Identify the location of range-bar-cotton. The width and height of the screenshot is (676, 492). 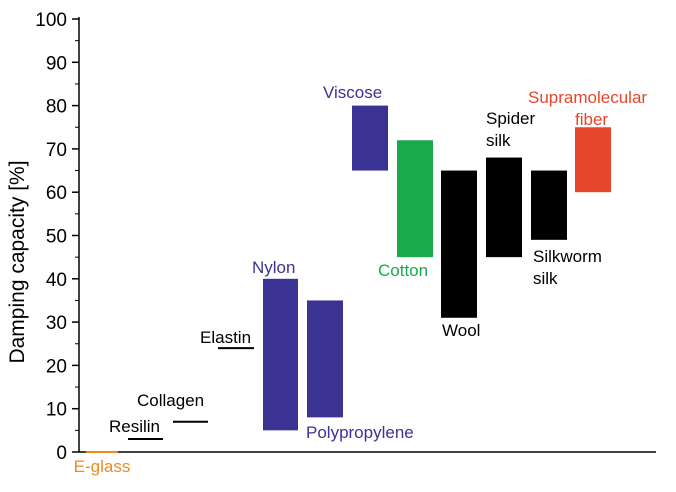
(415, 199).